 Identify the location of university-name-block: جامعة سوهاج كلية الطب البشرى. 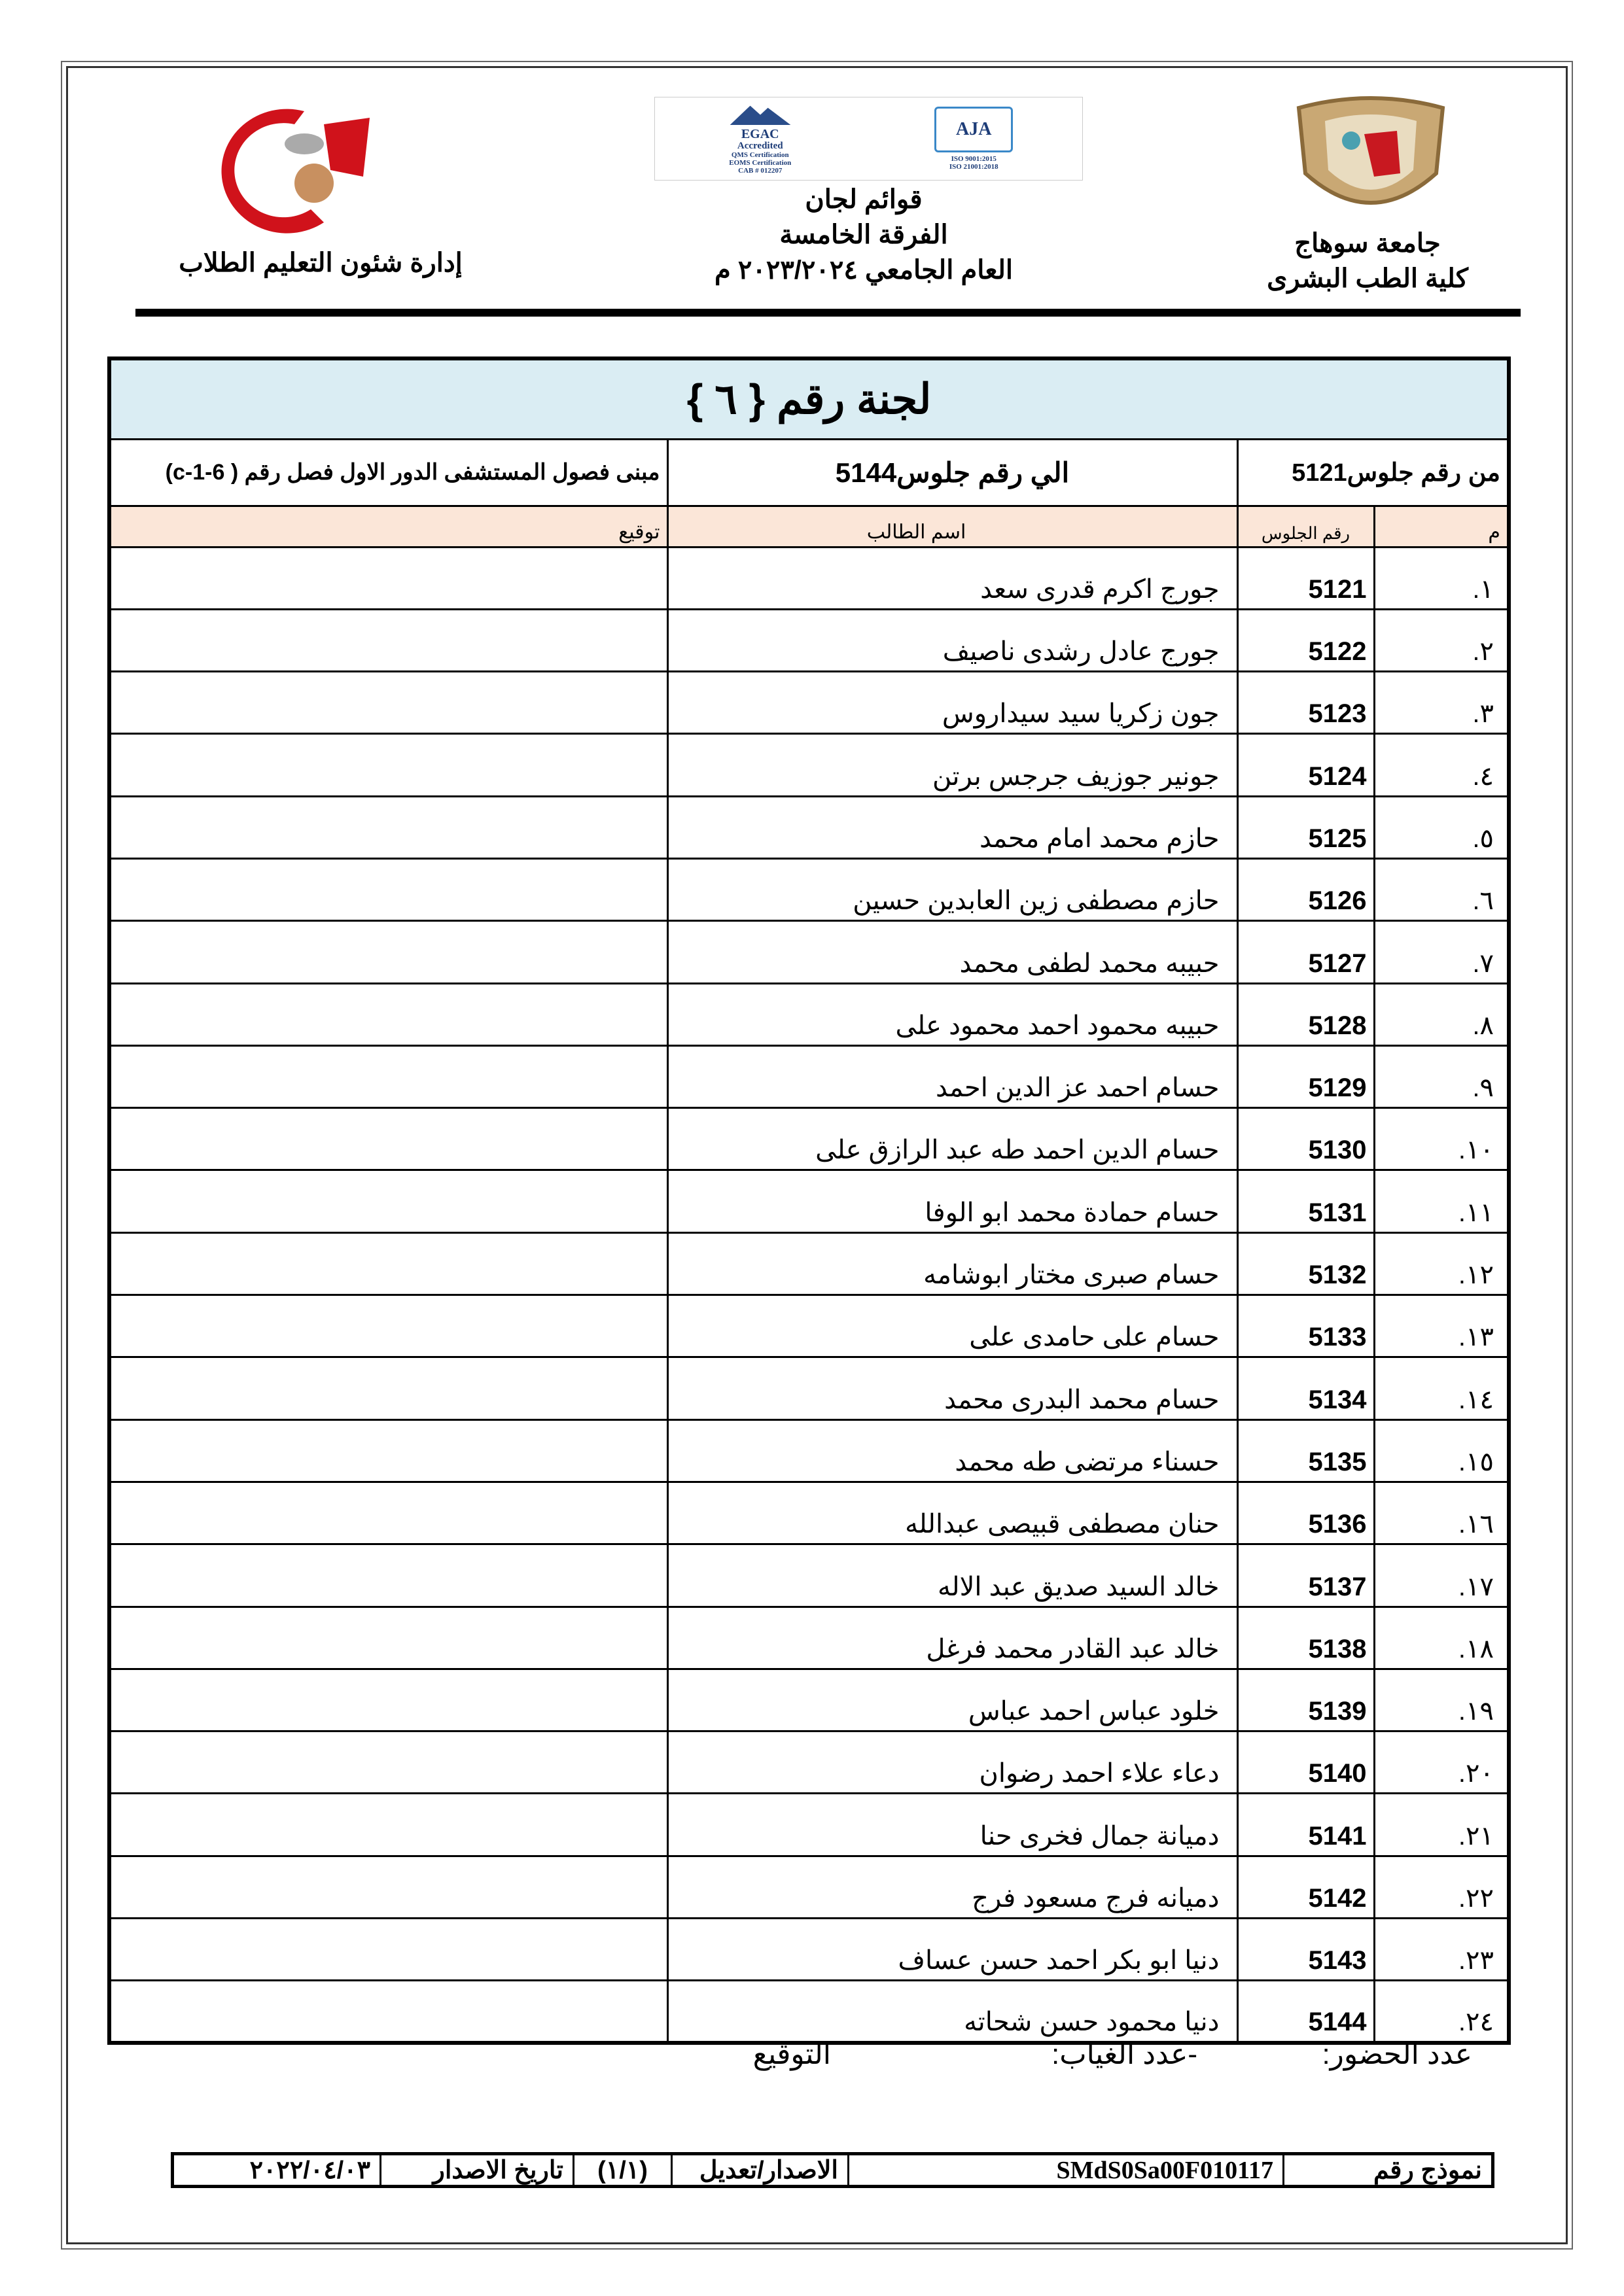
(1367, 261).